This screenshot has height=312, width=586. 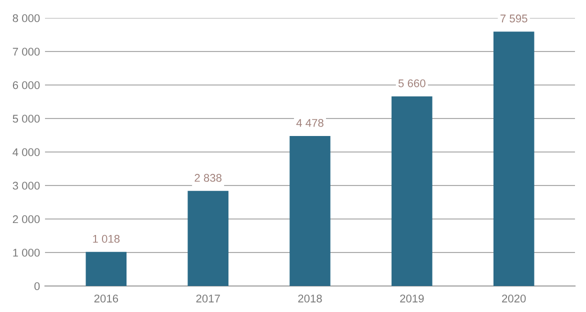 I want to click on y-tick-label: 3 000, so click(x=26, y=186).